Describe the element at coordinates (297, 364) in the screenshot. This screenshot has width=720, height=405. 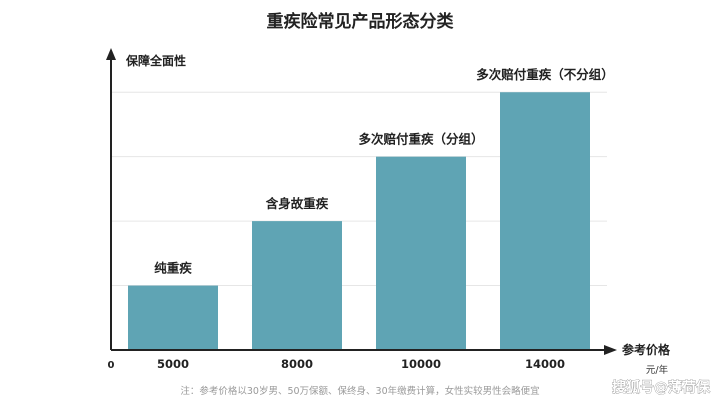
I see `x-tick-label: 8000` at that location.